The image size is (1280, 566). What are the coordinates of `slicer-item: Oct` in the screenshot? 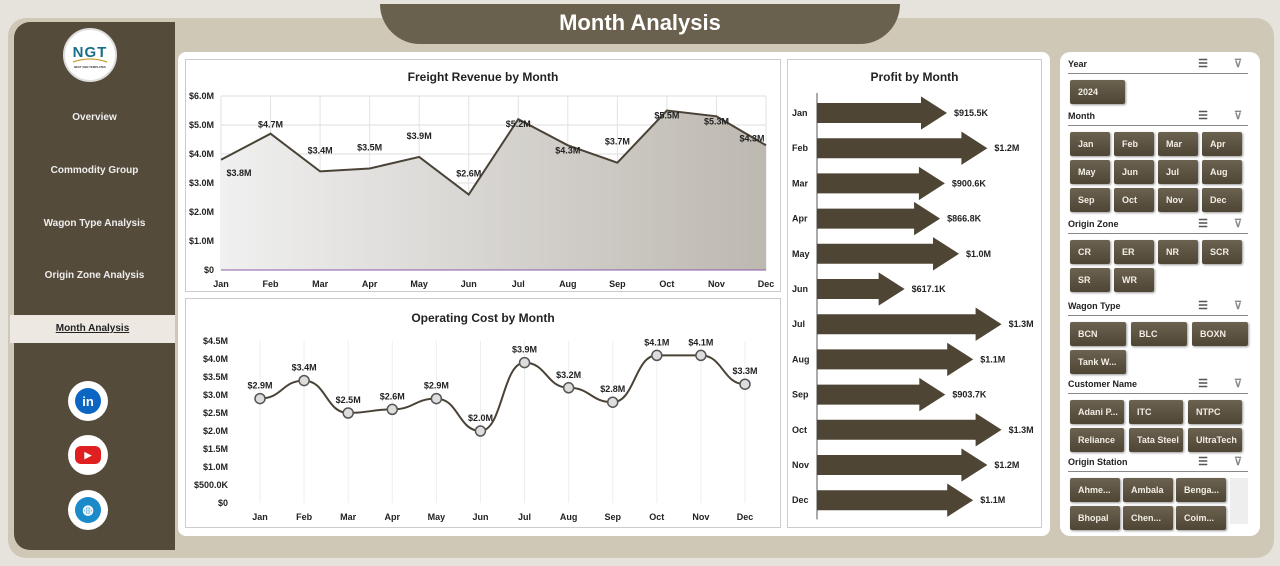 It's located at (1134, 200).